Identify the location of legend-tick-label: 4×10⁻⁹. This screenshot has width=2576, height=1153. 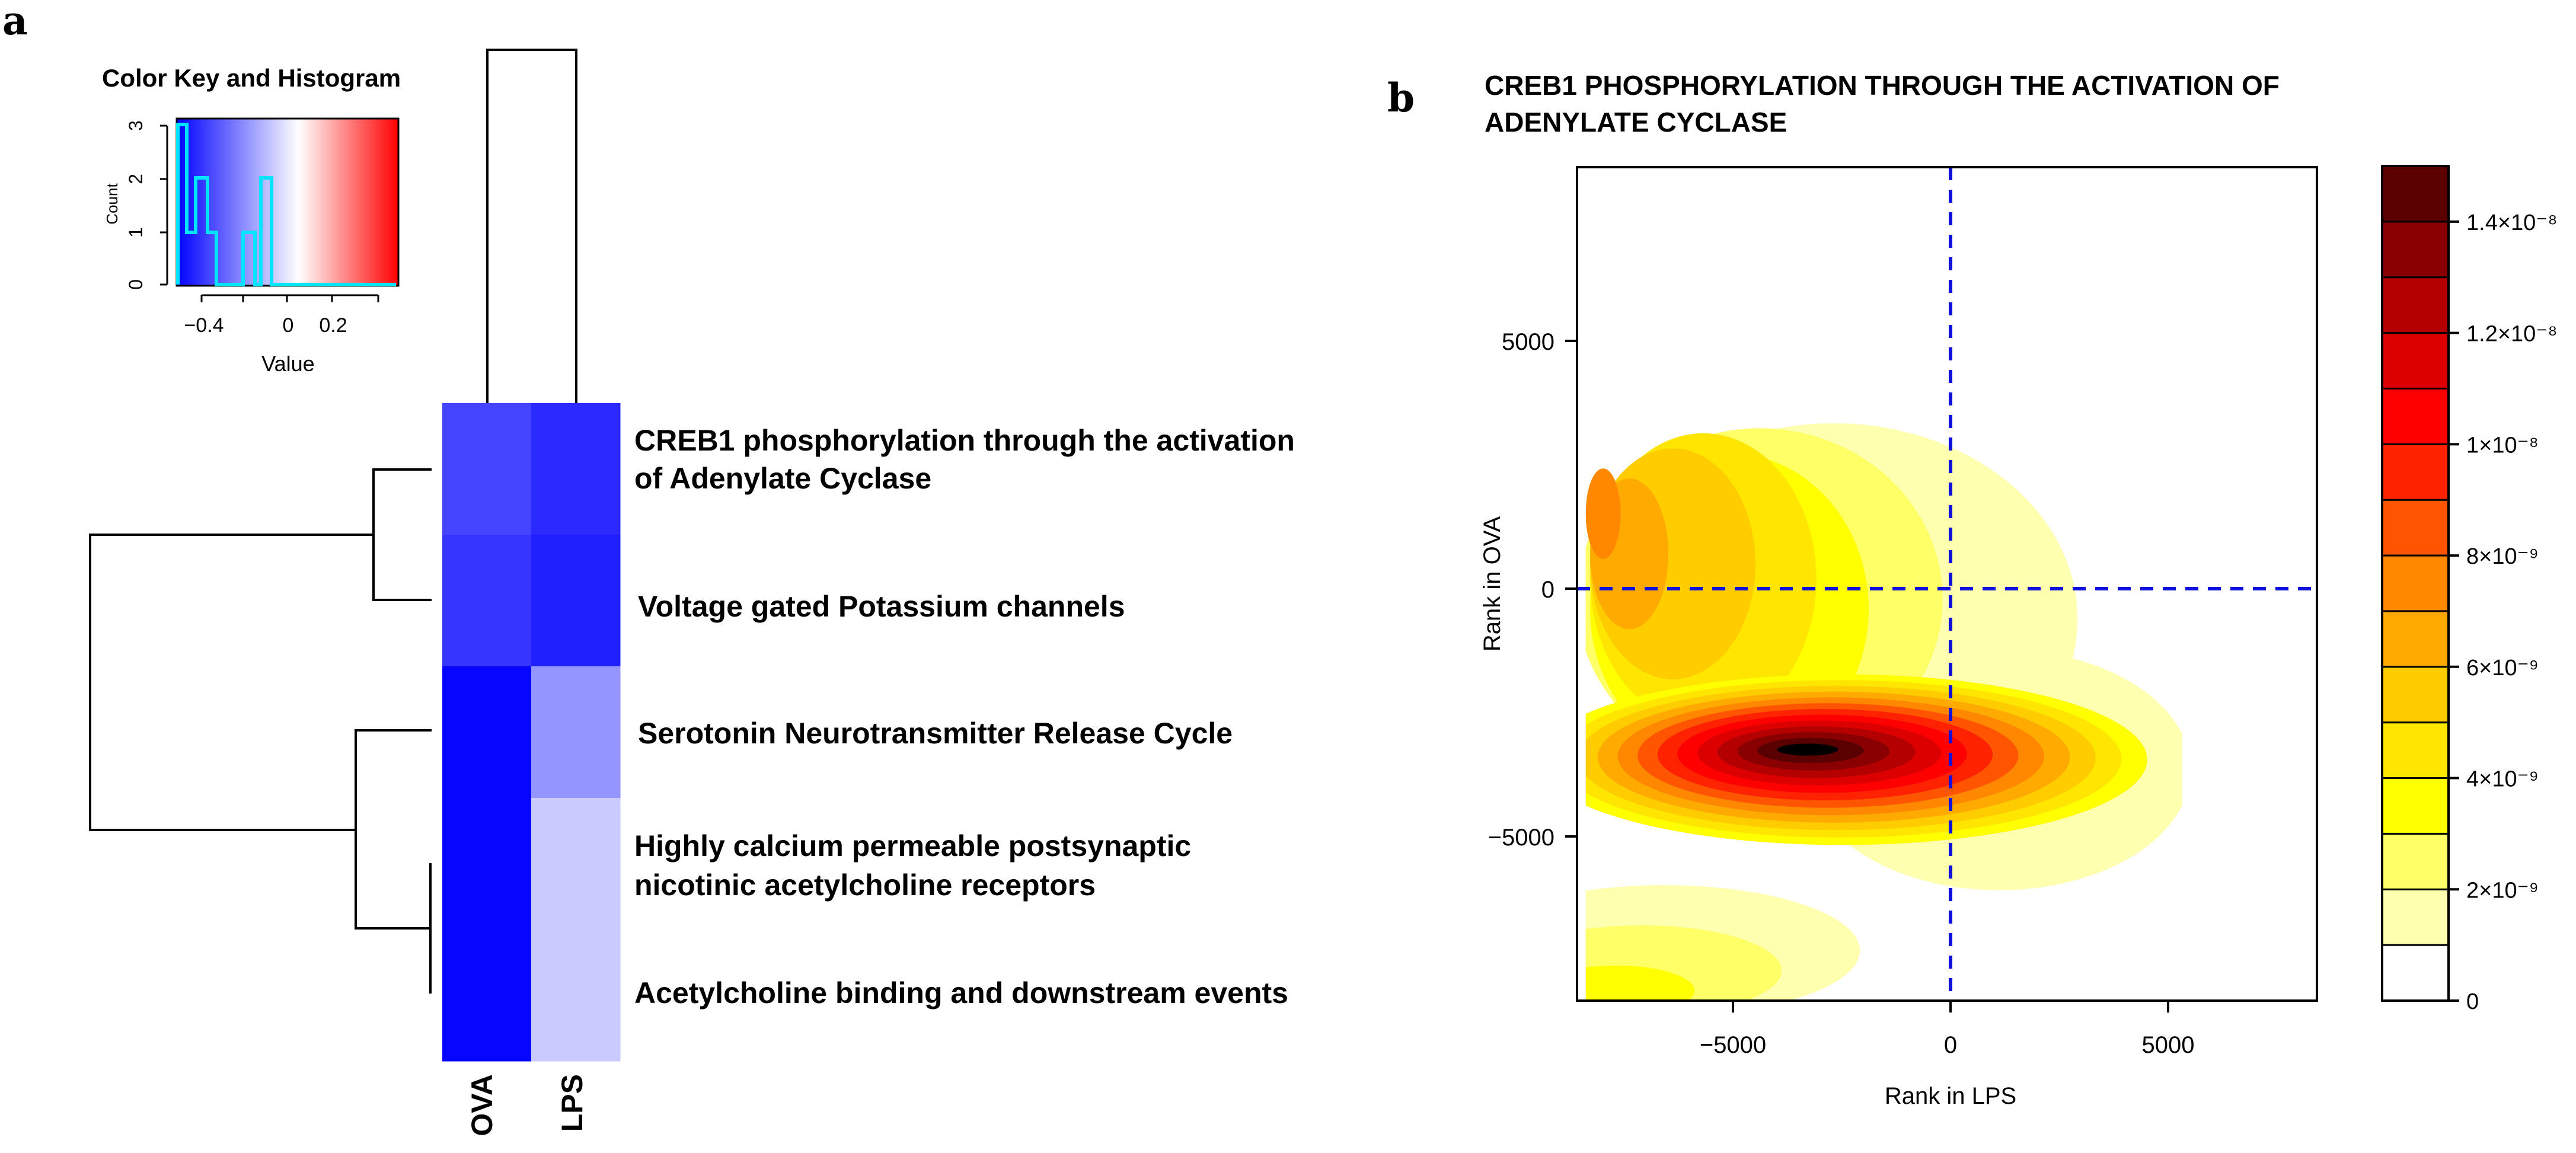
(2502, 779).